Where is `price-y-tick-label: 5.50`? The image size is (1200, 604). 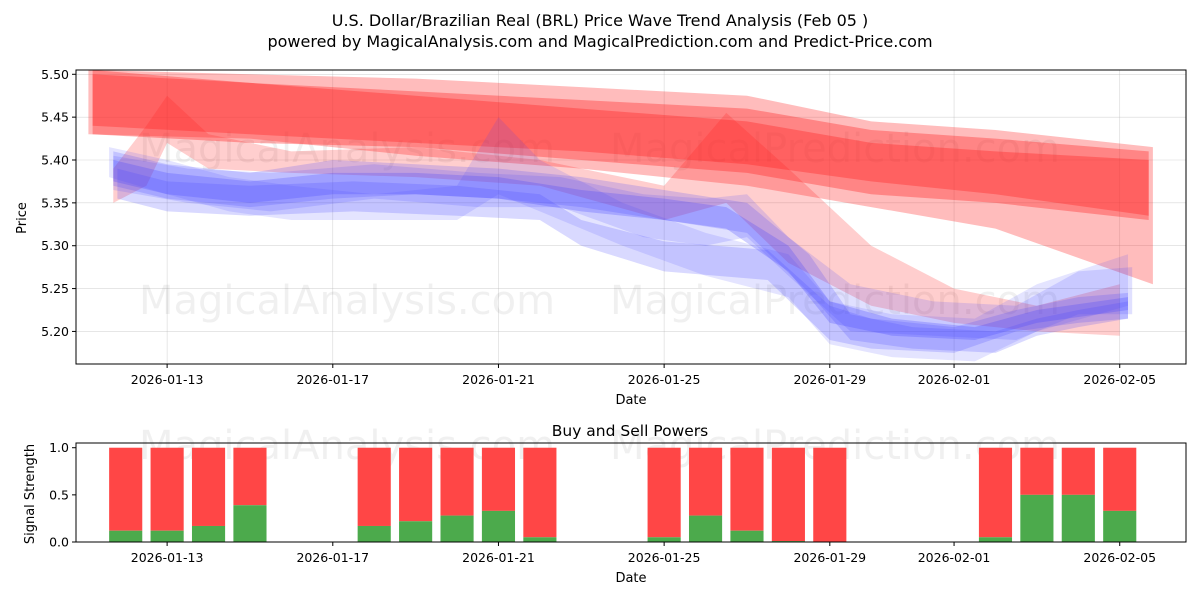 price-y-tick-label: 5.50 is located at coordinates (55, 74).